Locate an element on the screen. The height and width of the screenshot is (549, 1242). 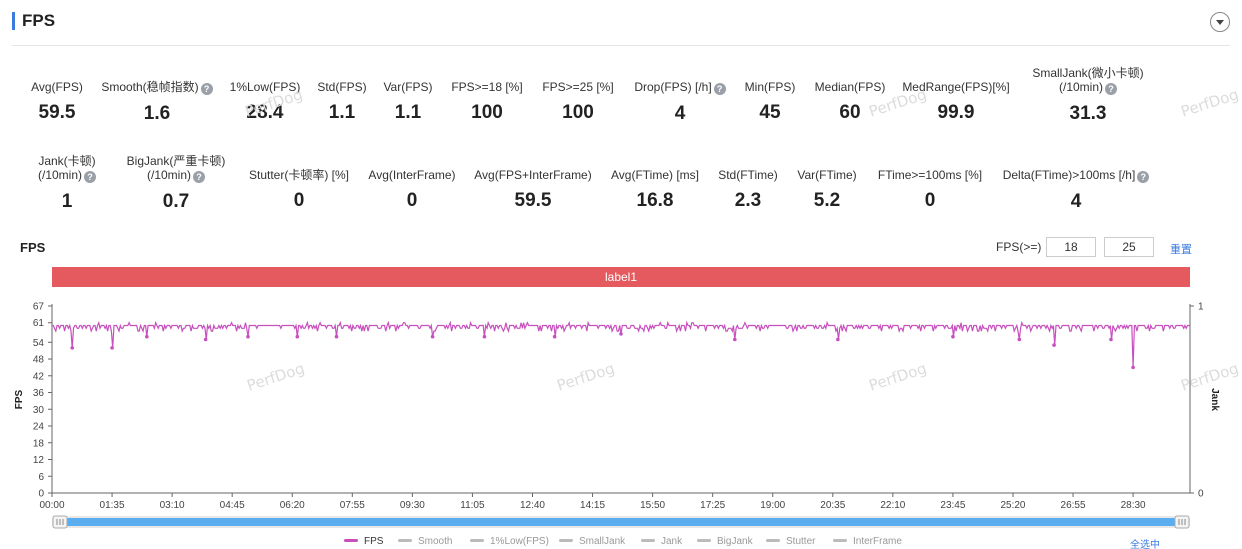
metric-value: 60 is located at coordinates (850, 112).